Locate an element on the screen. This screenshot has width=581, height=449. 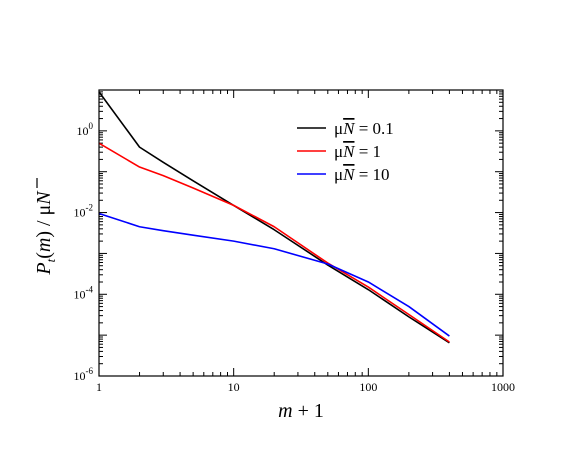
legend-label-0: μN = 0.1 is located at coordinates (364, 128).